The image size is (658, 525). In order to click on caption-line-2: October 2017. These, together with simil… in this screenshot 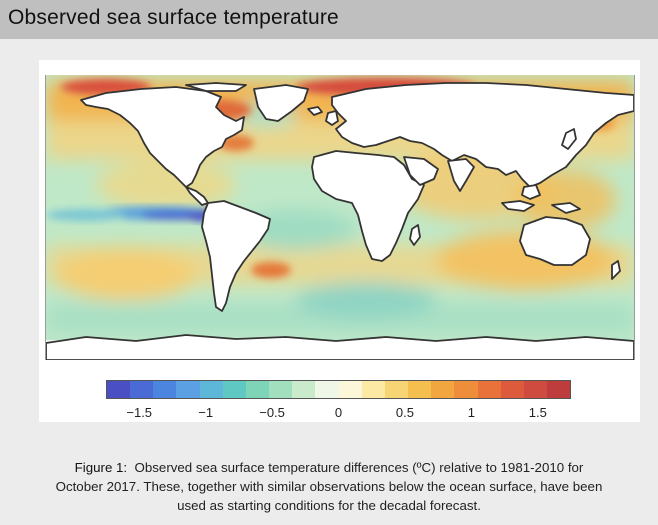, I will do `click(329, 486)`.